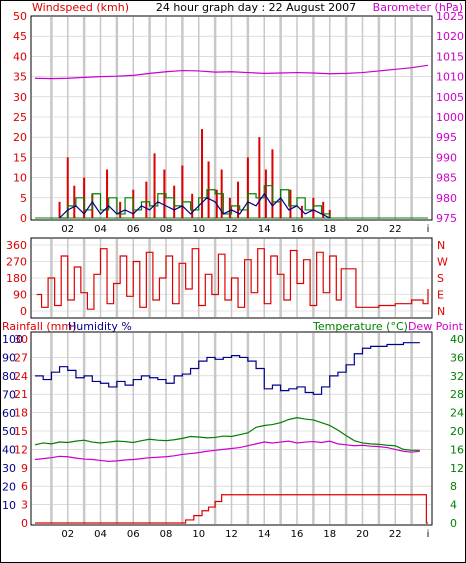 This screenshot has width=466, height=563. I want to click on y-tick-label-left: 15, so click(20, 157).